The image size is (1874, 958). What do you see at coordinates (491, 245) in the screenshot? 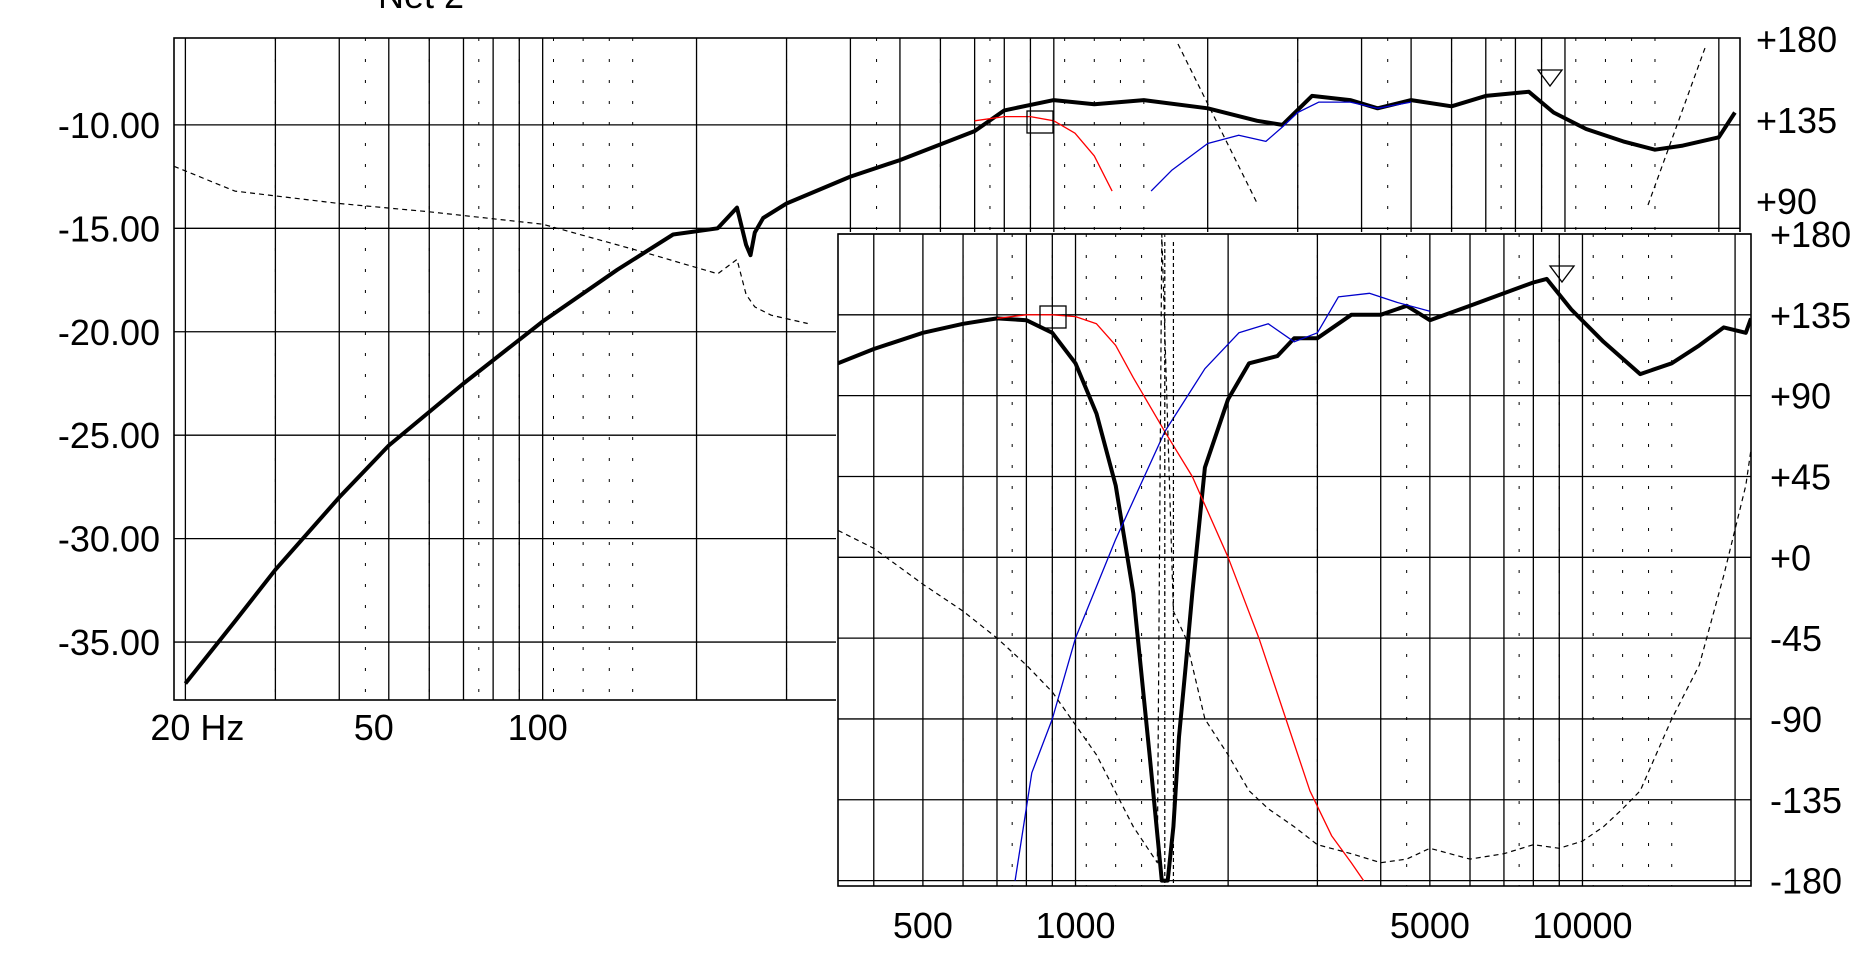
I see `series-line-000000-dashed` at bounding box center [491, 245].